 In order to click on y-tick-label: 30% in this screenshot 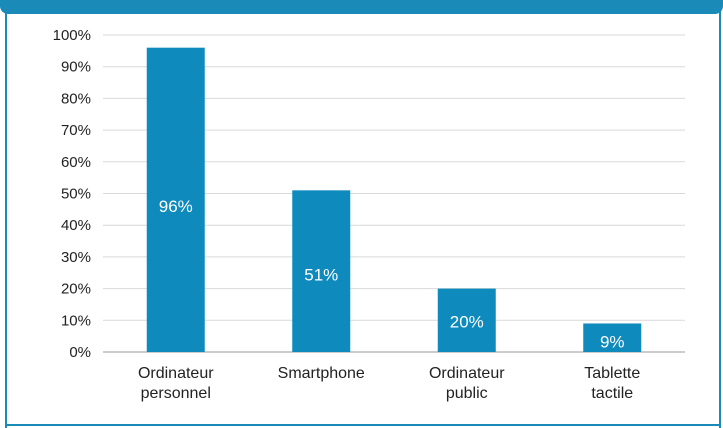, I will do `click(76, 257)`.